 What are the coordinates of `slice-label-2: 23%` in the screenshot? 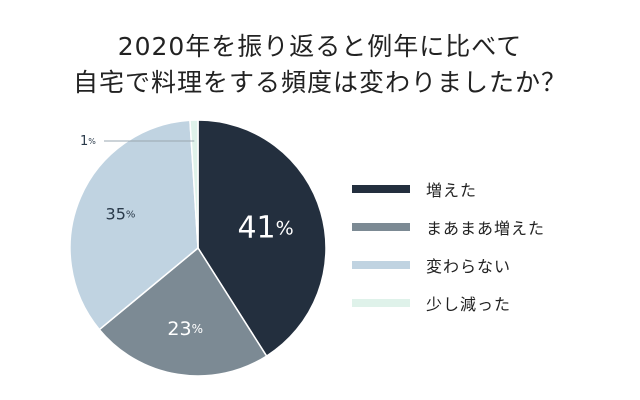 It's located at (185, 328).